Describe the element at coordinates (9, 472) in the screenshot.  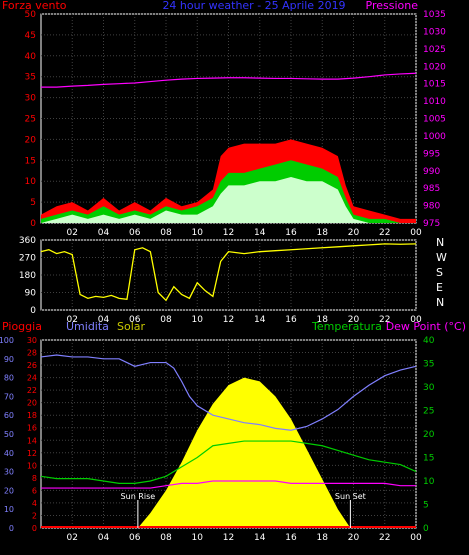
I see `humidity-y-tick-label: 30` at that location.